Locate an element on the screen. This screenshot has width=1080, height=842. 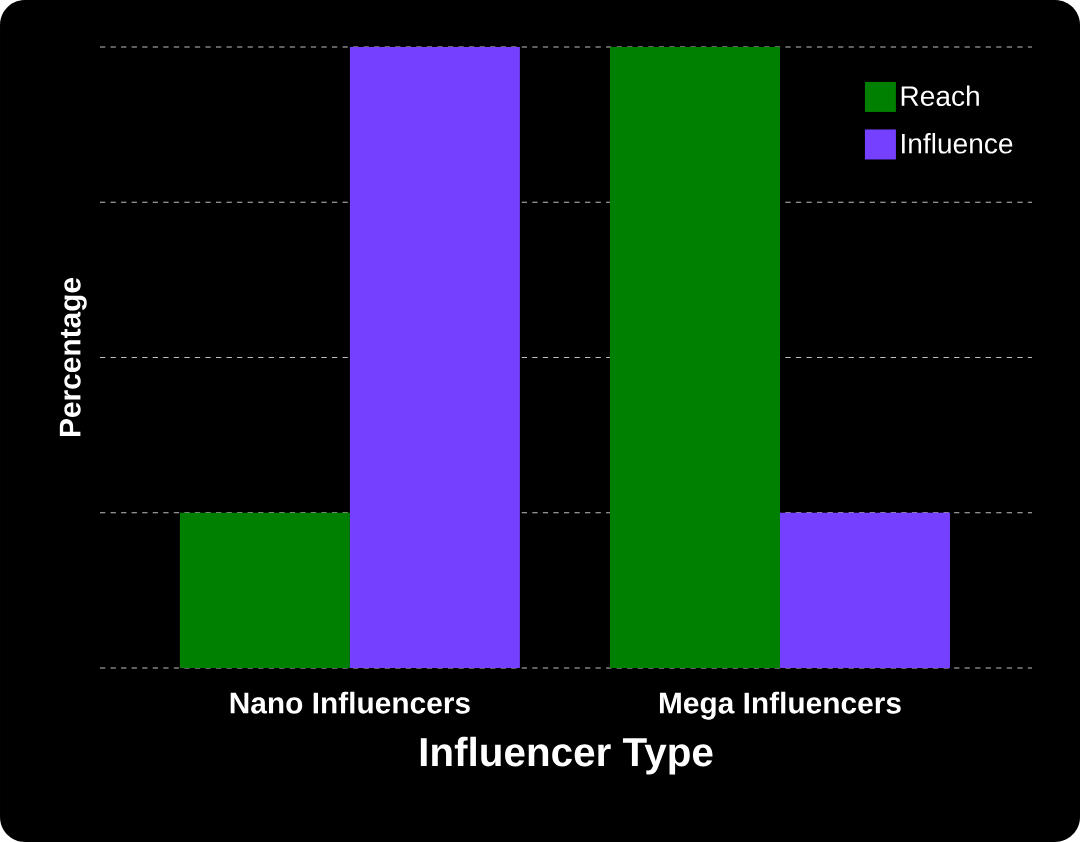
legend-label: Influence is located at coordinates (957, 143).